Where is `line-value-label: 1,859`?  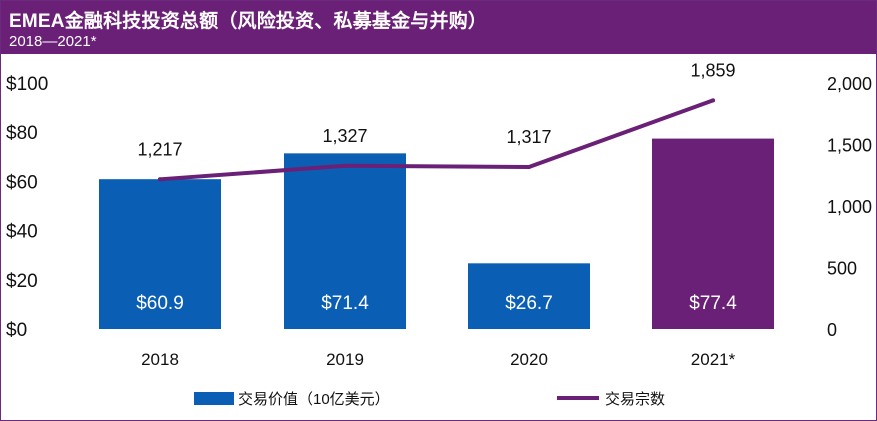
line-value-label: 1,859 is located at coordinates (712, 70).